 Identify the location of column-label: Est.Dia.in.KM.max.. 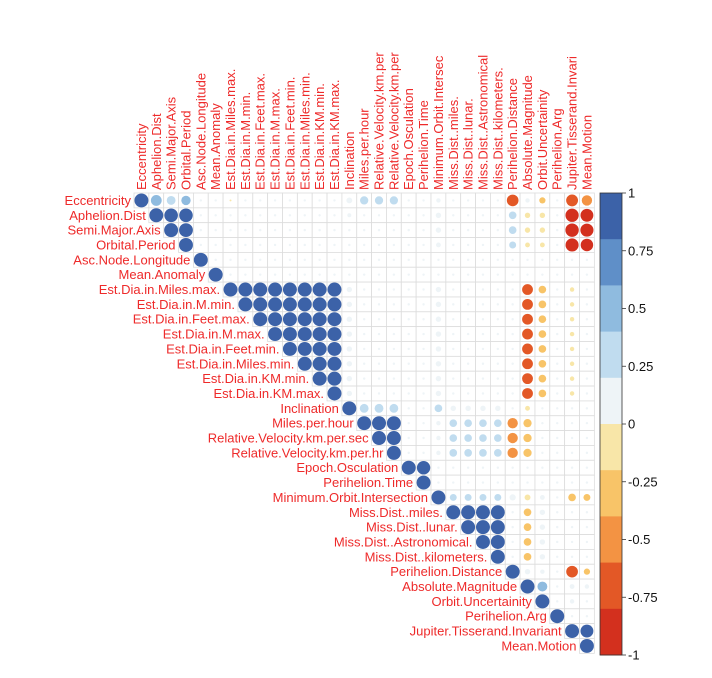
(334, 134).